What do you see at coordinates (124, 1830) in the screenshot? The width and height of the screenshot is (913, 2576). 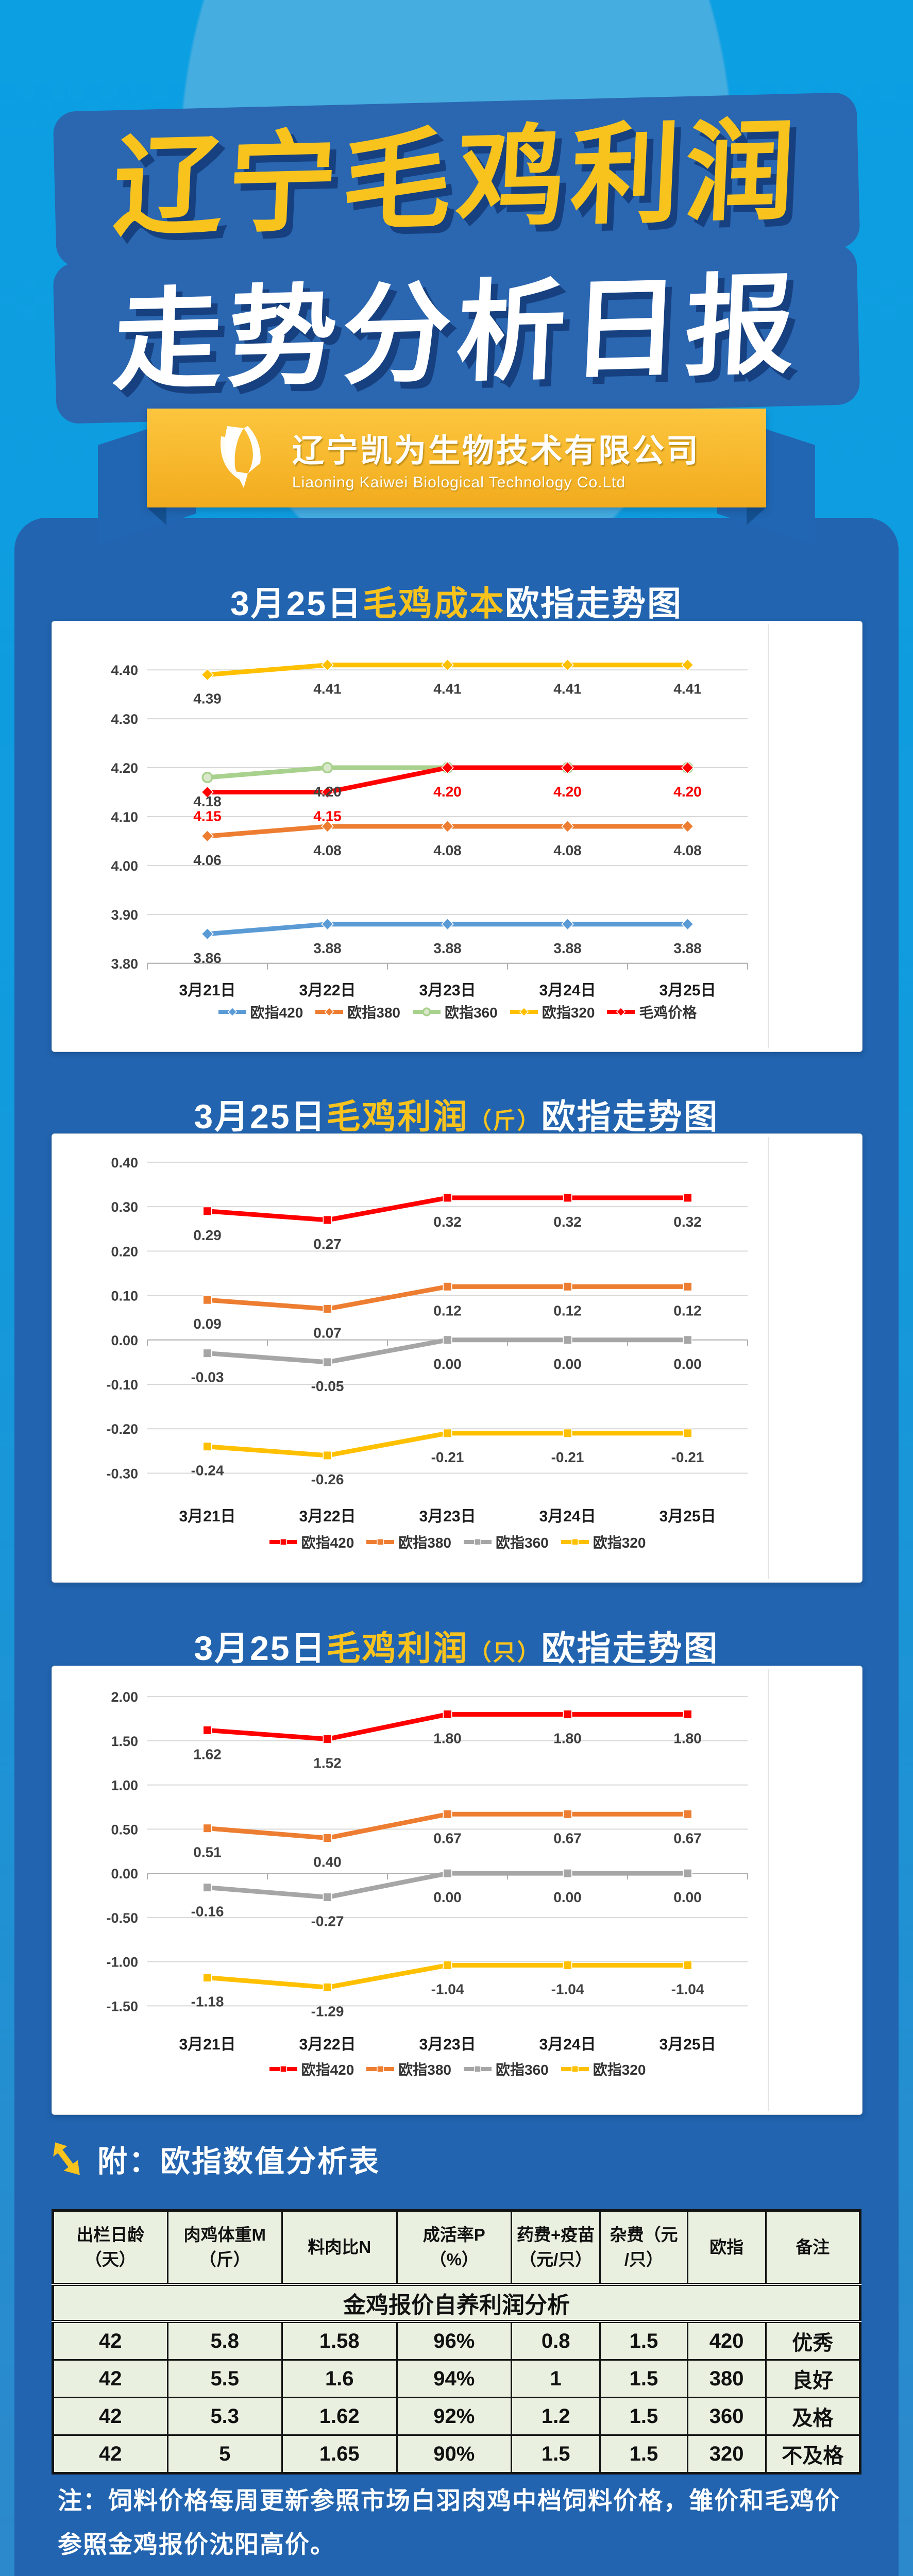 I see `svg-text: 0.50` at bounding box center [124, 1830].